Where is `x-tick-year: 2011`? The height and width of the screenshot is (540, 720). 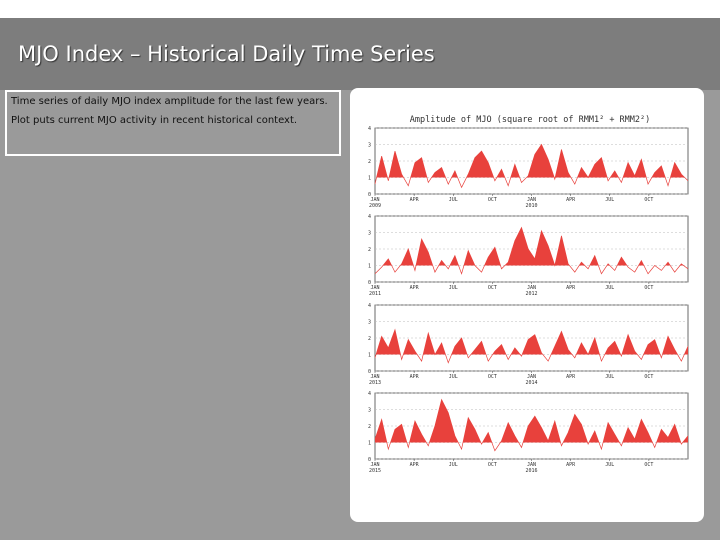 x-tick-year: 2011 is located at coordinates (375, 294).